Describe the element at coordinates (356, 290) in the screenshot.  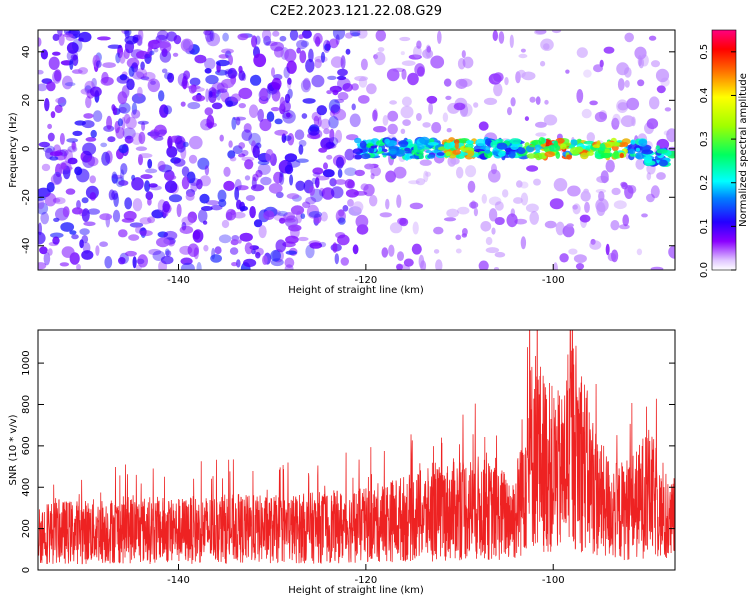
I see `top-x-axis-label: Height of straight line (km)` at that location.